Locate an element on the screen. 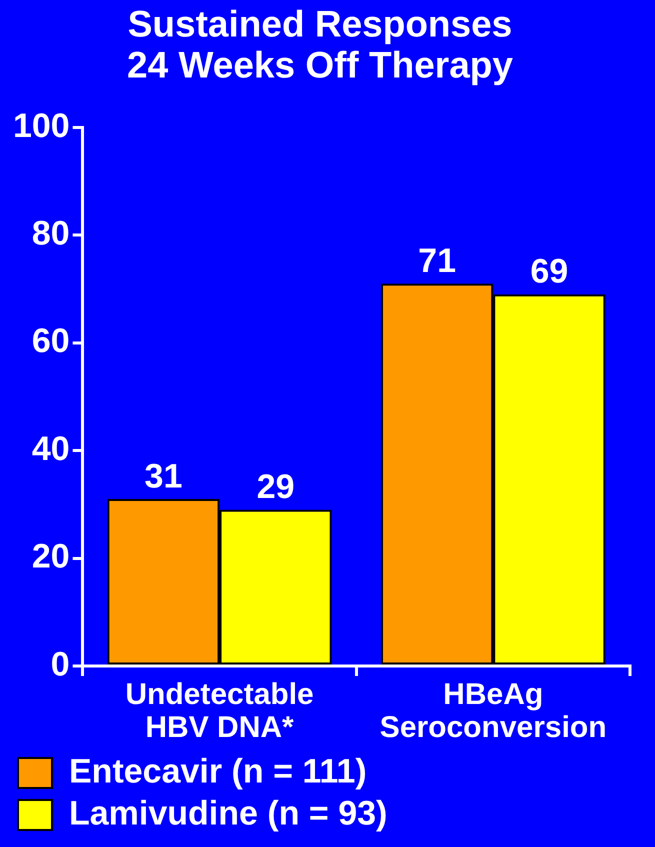 This screenshot has width=655, height=847. data-label: 69 is located at coordinates (549, 271).